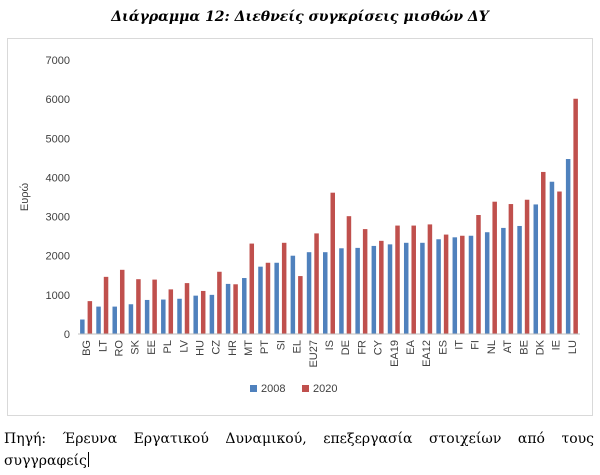 The width and height of the screenshot is (600, 475). I want to click on bar-2020-SI, so click(284, 288).